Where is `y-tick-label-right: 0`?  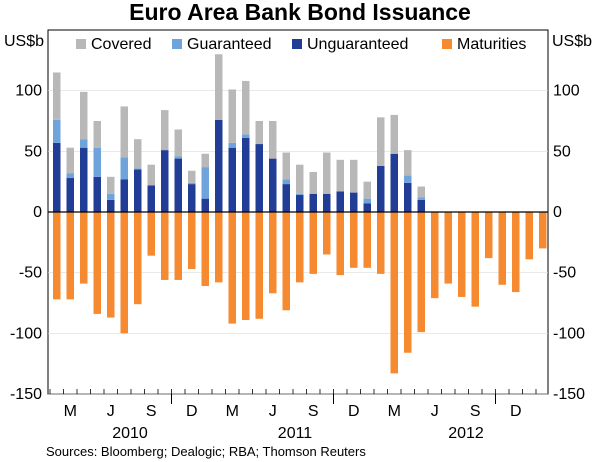 y-tick-label-right: 0 is located at coordinates (557, 212).